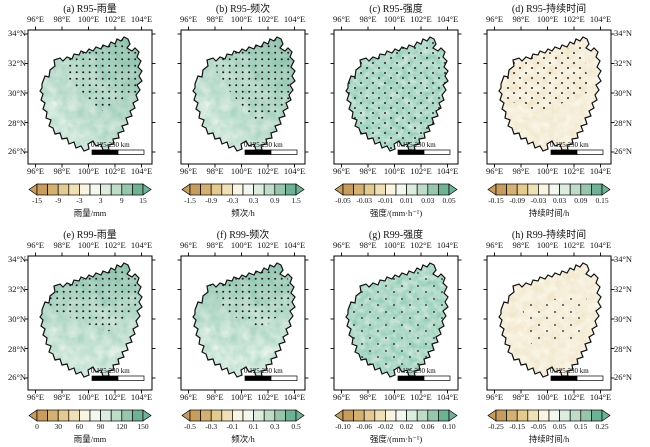 This screenshot has width=650, height=447. What do you see at coordinates (122, 426) in the screenshot?
I see `colorbar-tick-label: 120` at bounding box center [122, 426].